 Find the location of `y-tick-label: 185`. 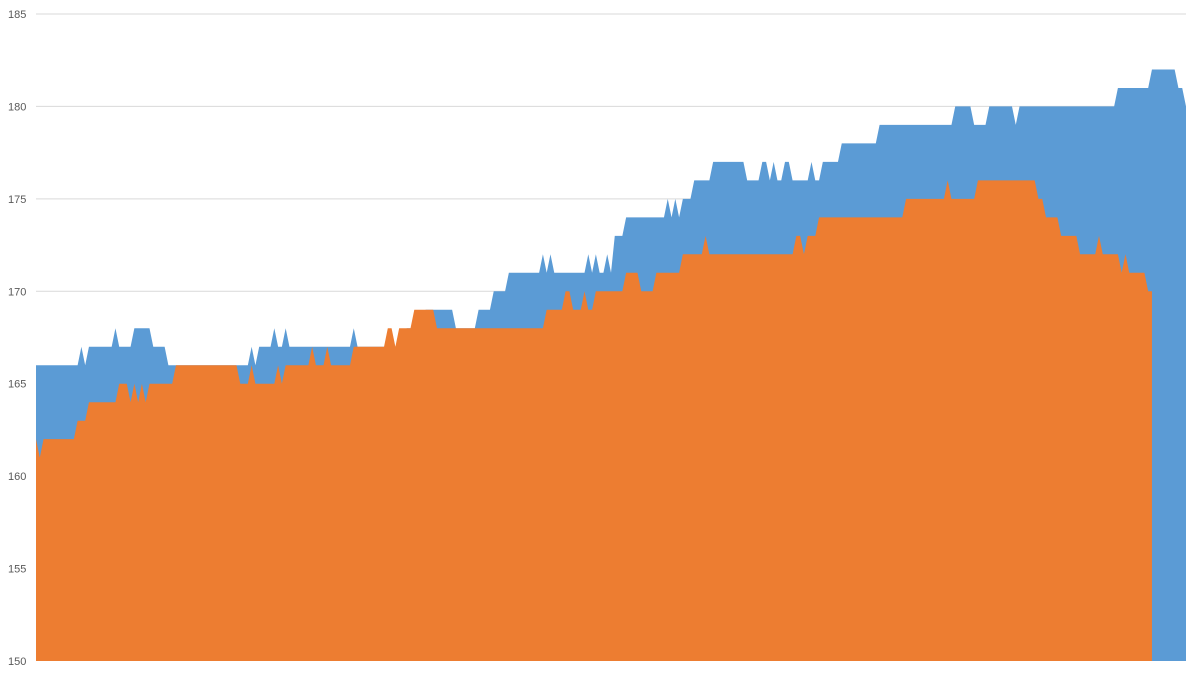

y-tick-label: 185 is located at coordinates (17, 15).